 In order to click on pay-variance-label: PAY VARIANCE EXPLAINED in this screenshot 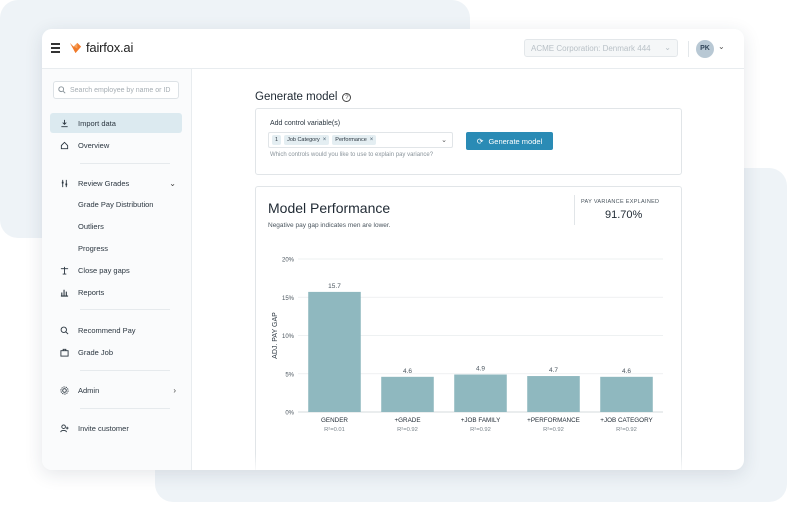, I will do `click(620, 202)`.